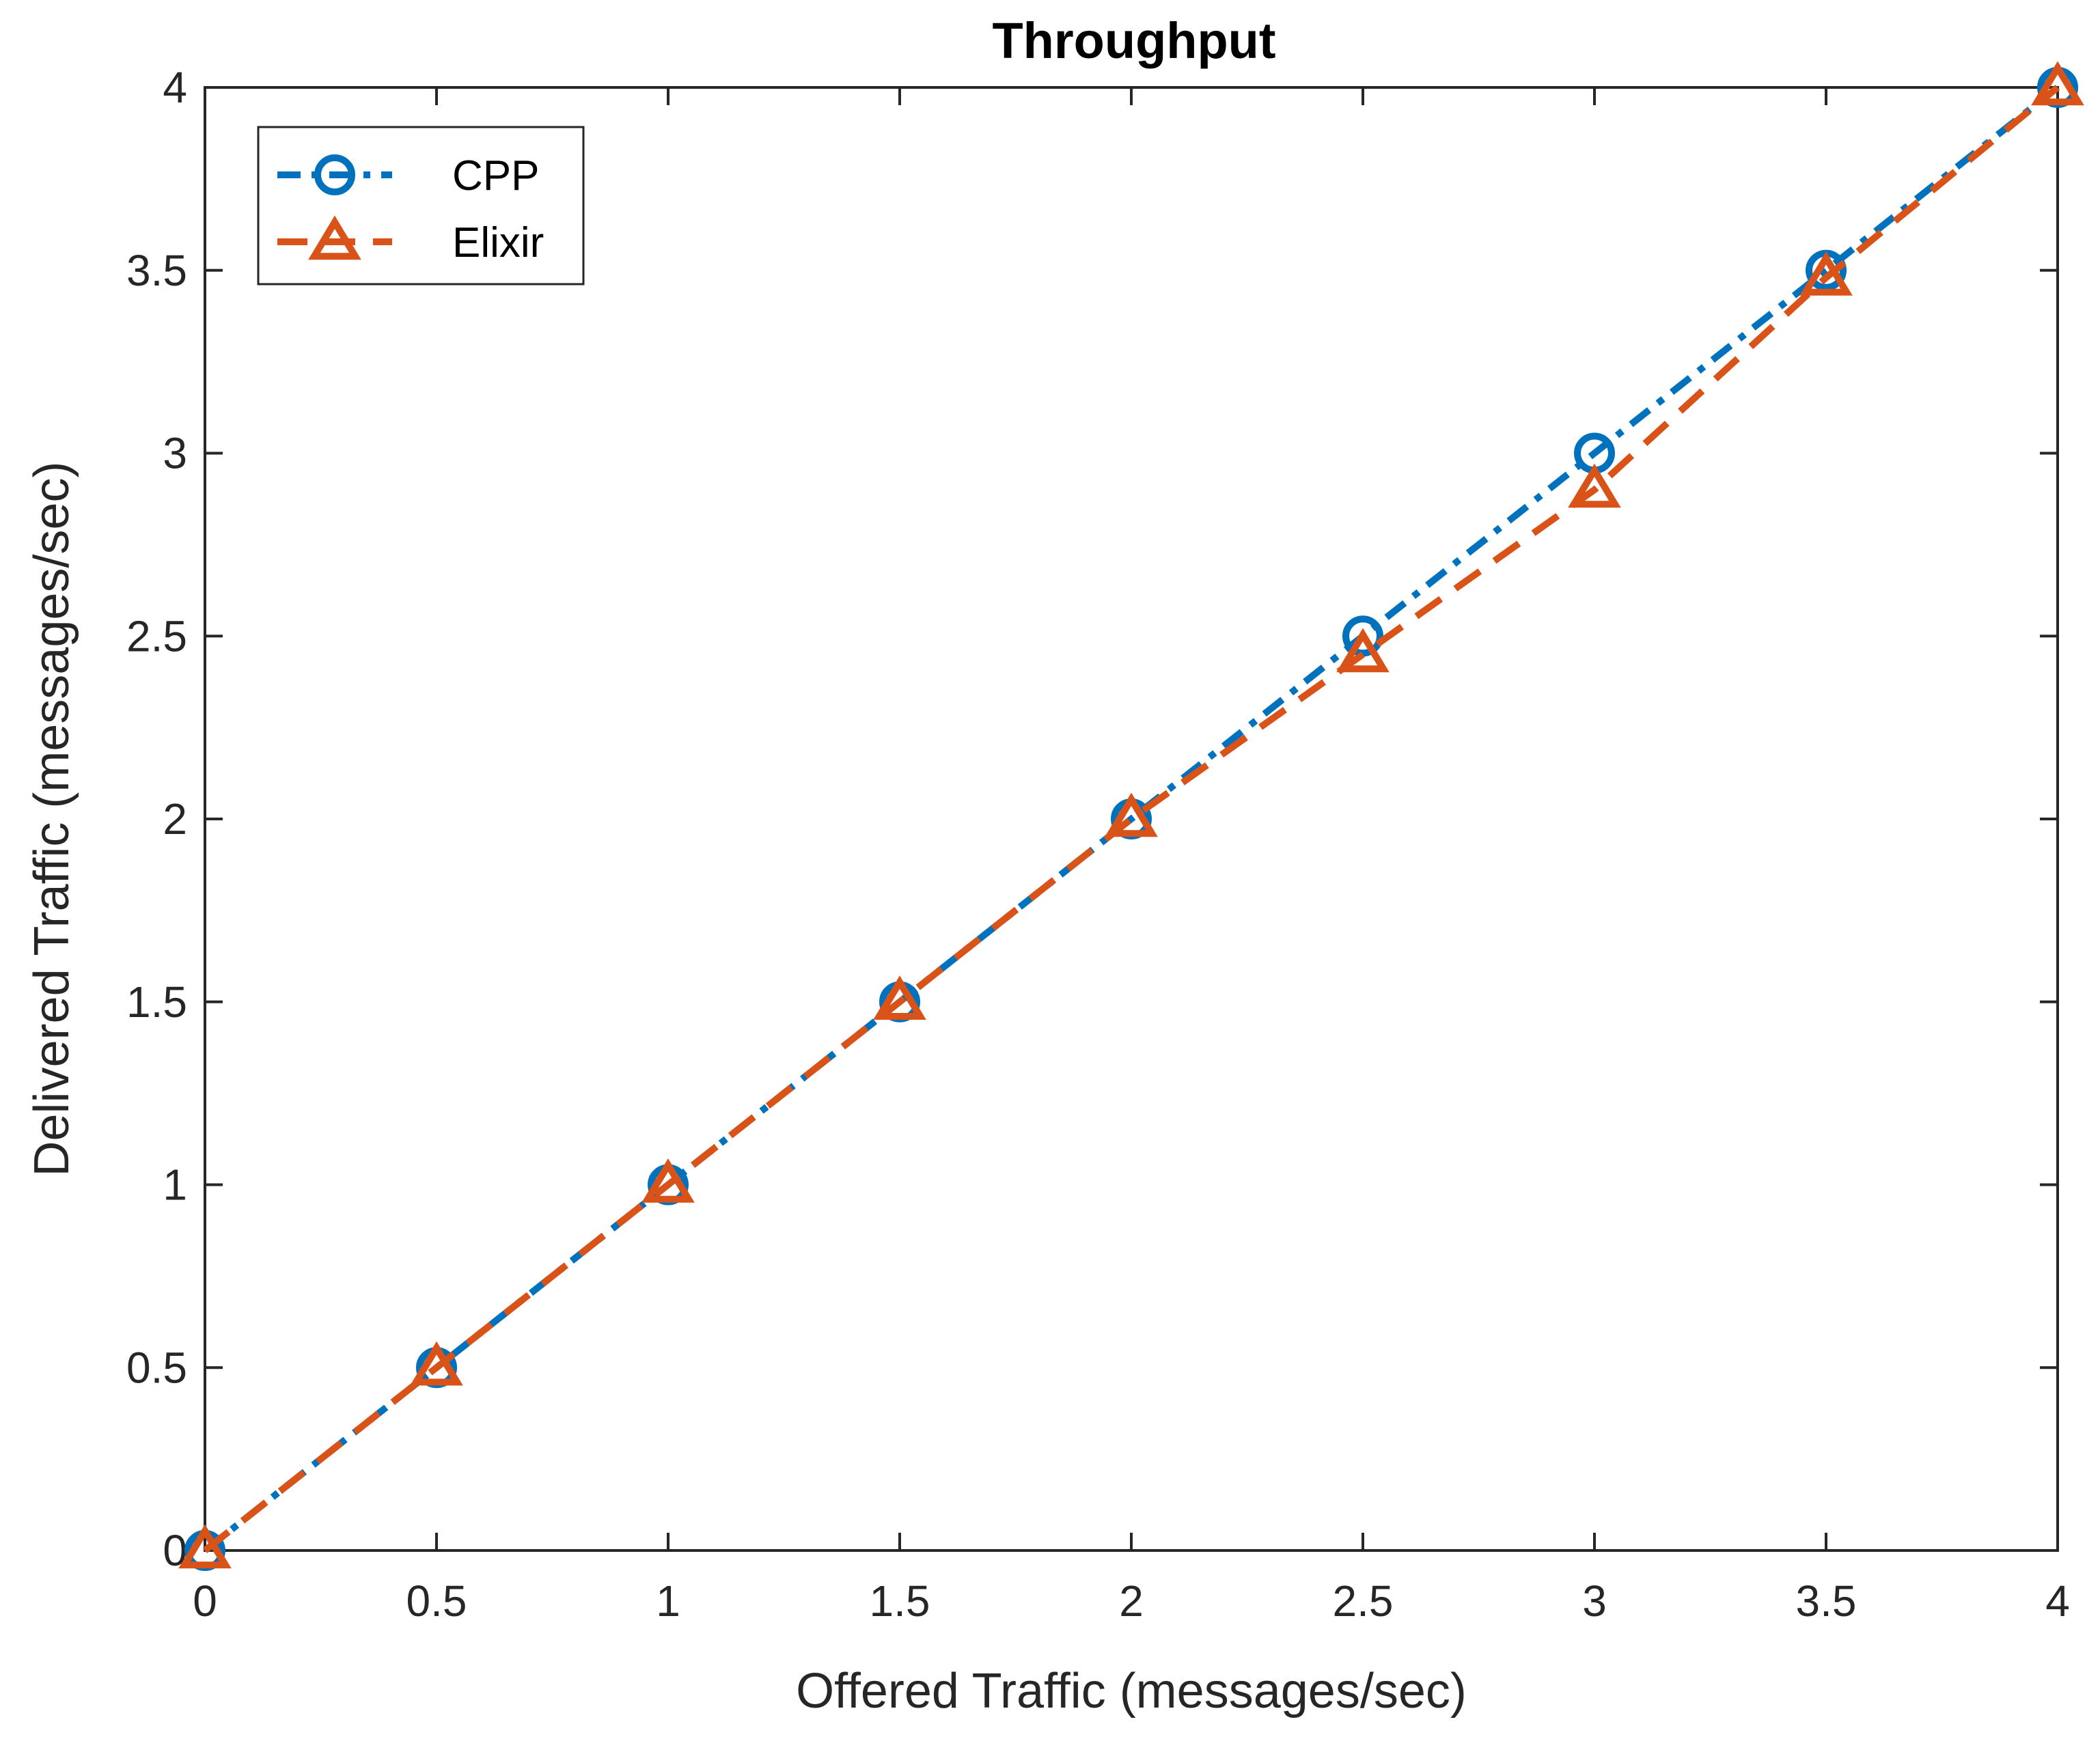  What do you see at coordinates (410, 240) in the screenshot?
I see `legend-entry-elixir: Elixir` at bounding box center [410, 240].